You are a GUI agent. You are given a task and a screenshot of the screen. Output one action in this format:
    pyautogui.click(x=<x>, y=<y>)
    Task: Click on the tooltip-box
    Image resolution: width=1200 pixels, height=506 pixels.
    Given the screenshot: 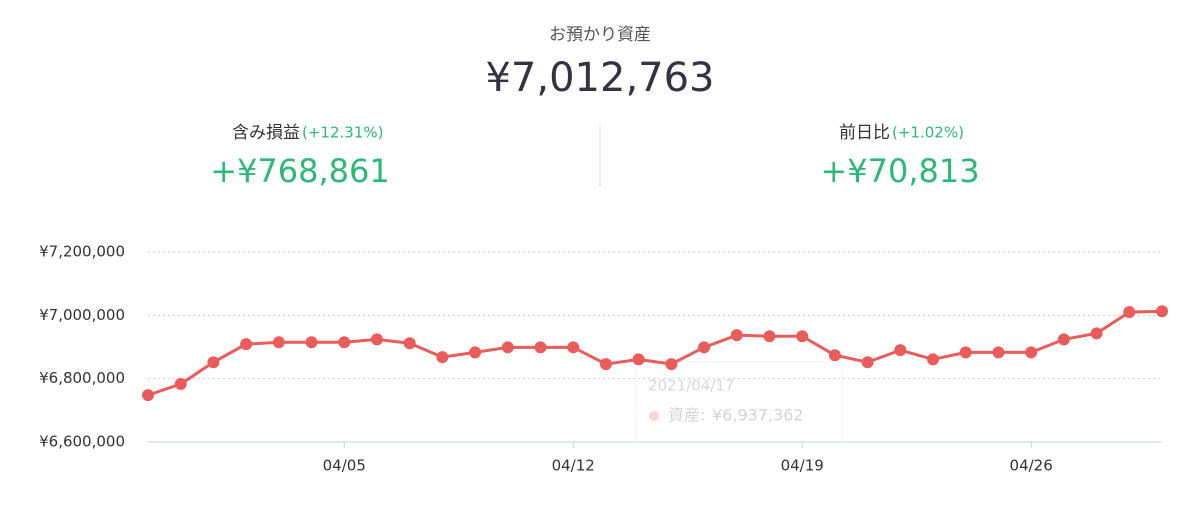 What is the action you would take?
    pyautogui.click(x=739, y=402)
    